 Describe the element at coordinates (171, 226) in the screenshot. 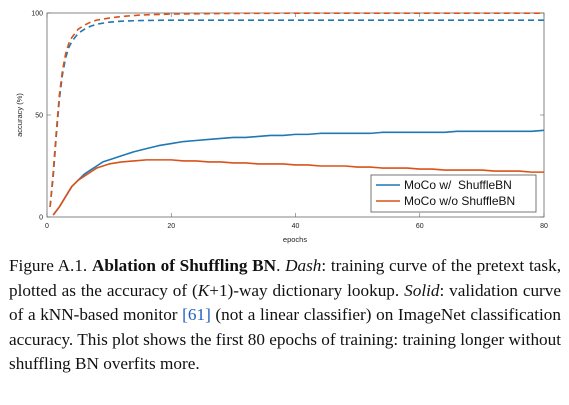

I see `x-tick-label: 20` at that location.